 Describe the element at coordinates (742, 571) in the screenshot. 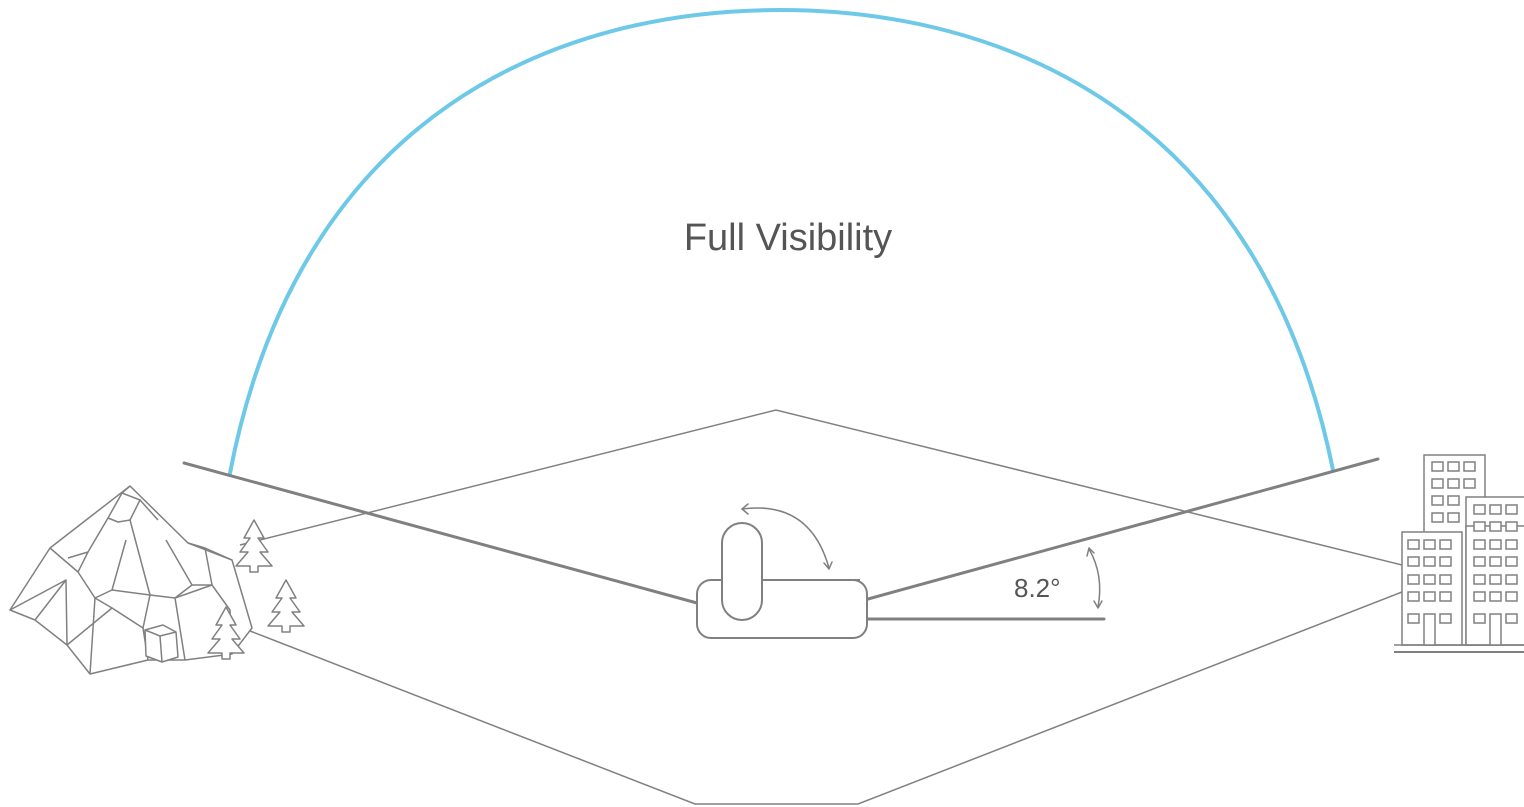

I see `device-rotor` at that location.